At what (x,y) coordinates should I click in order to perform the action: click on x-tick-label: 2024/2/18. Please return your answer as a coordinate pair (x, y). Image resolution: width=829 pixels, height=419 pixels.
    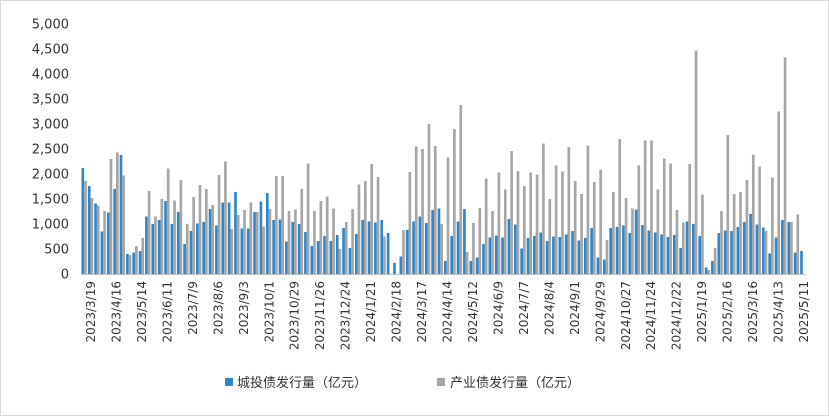
    Looking at the image, I should click on (397, 312).